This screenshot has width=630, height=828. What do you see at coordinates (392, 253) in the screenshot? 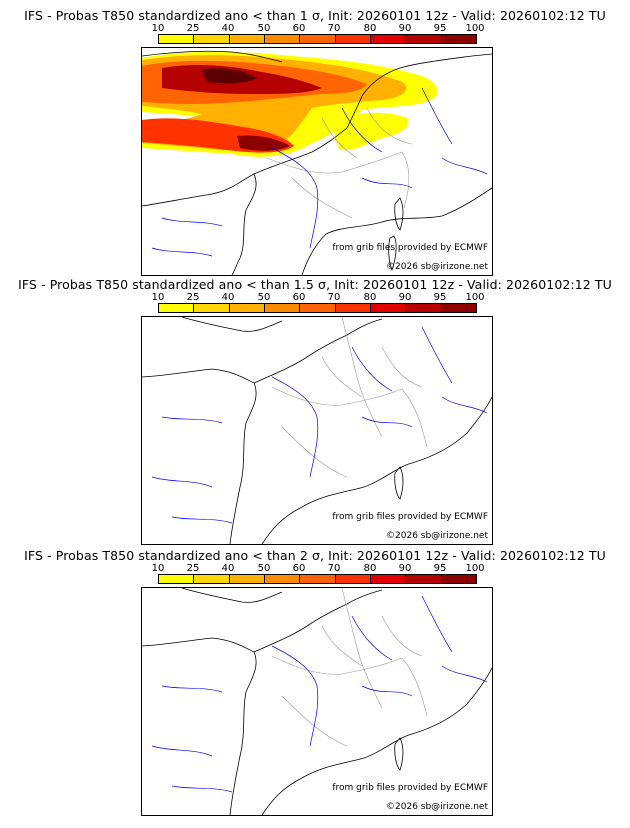
I see `sardinia-outline` at bounding box center [392, 253].